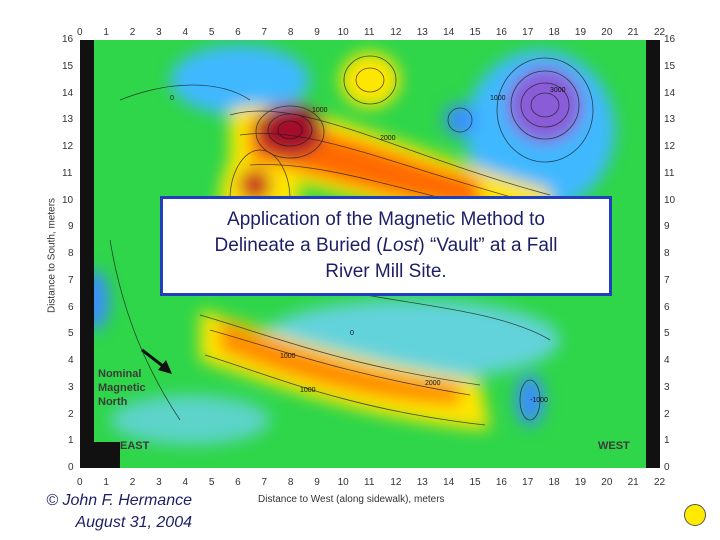 This screenshot has height=540, width=720. Describe the element at coordinates (667, 414) in the screenshot. I see `y-tick-right: 2` at that location.